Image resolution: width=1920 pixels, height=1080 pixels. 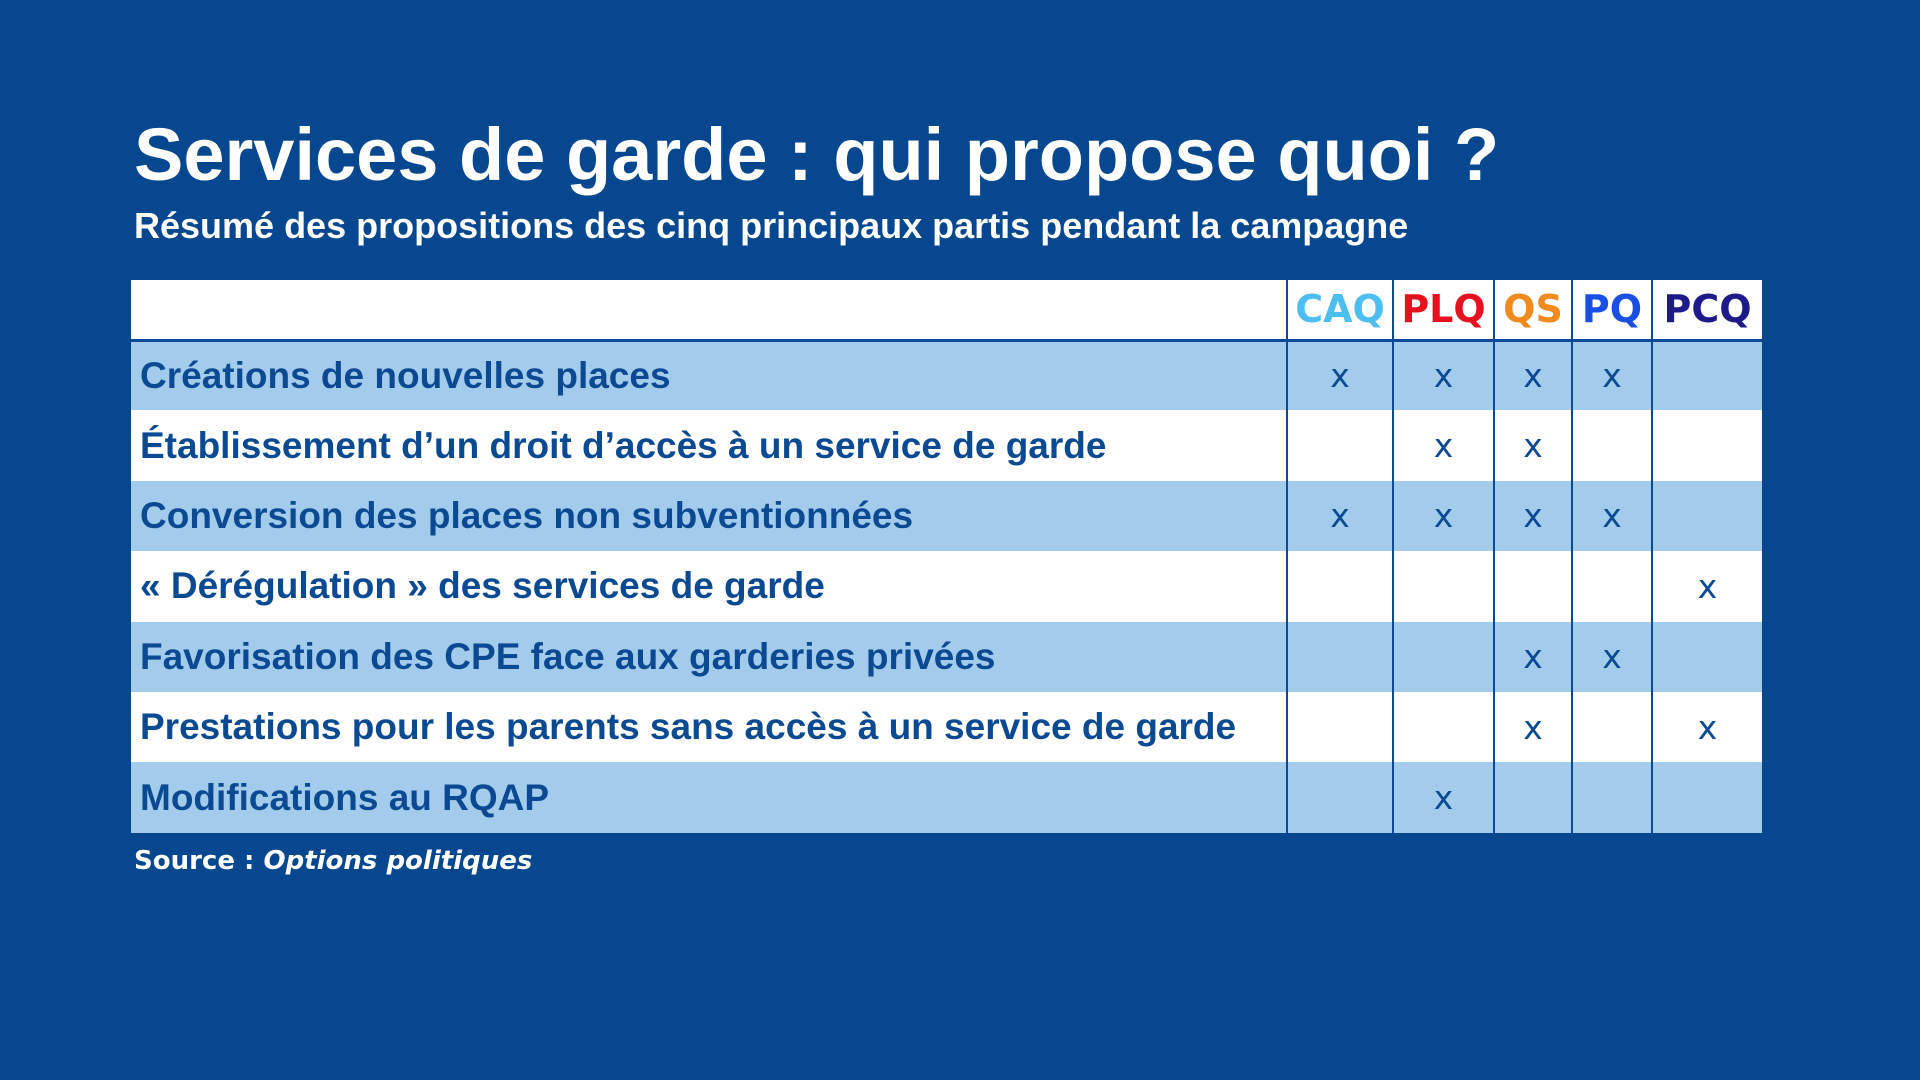 I want to click on party-header-plq: PLQ, so click(x=1443, y=311).